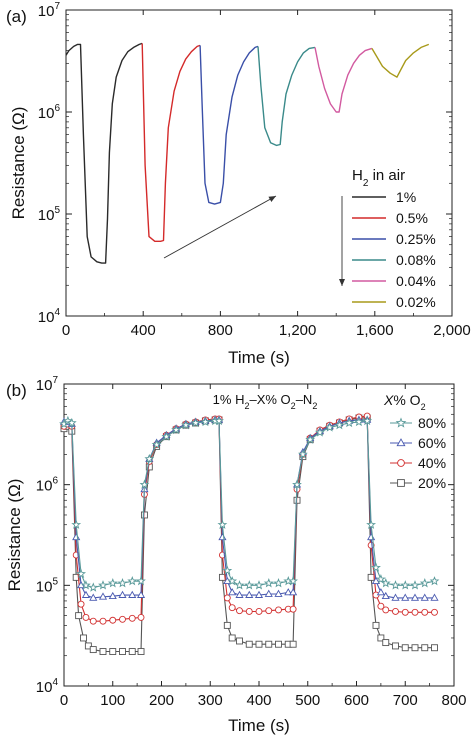 This screenshot has height=741, width=474. What do you see at coordinates (104, 153) in the screenshot?
I see `series-line-1%` at bounding box center [104, 153].